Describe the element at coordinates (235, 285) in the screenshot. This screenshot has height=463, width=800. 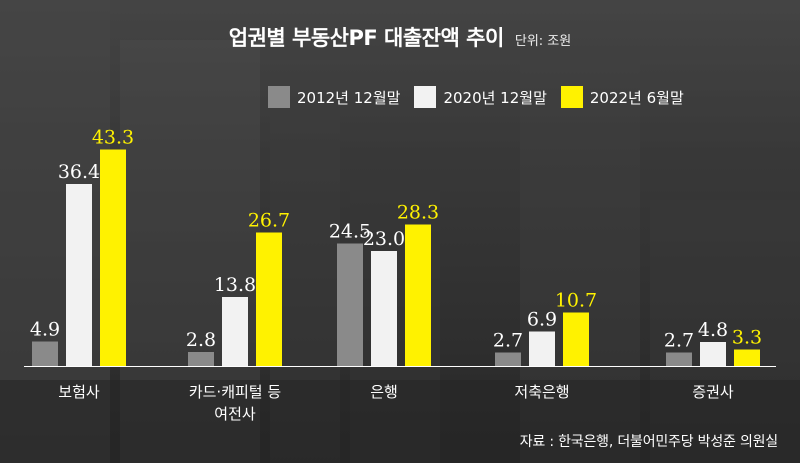
I see `value-label-2020-cat1: 13.8` at that location.